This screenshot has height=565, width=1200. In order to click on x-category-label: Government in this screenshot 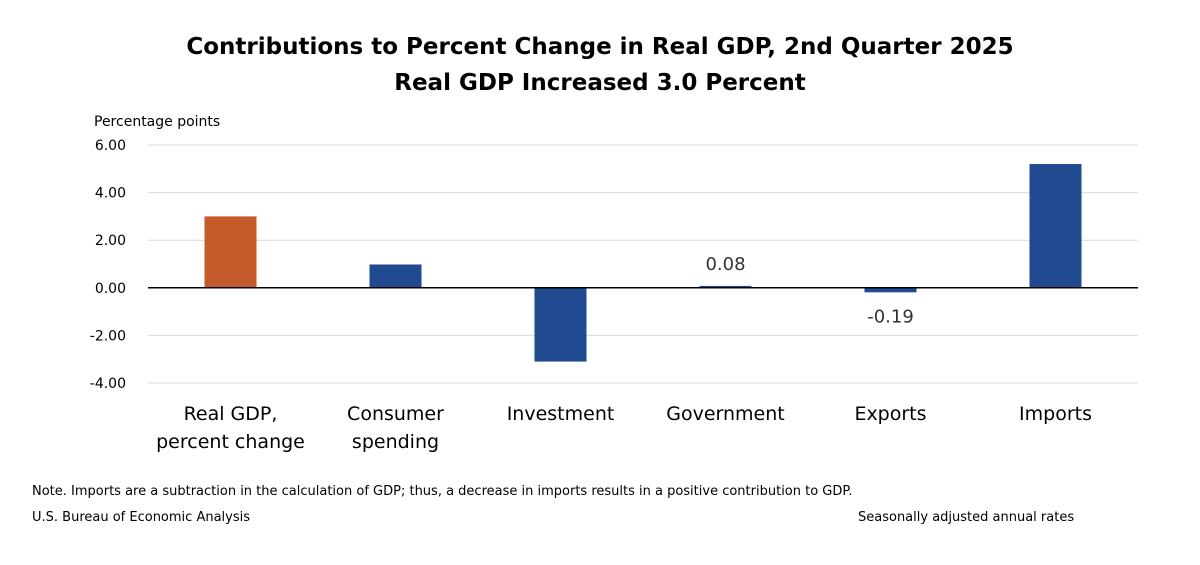, I will do `click(725, 414)`.